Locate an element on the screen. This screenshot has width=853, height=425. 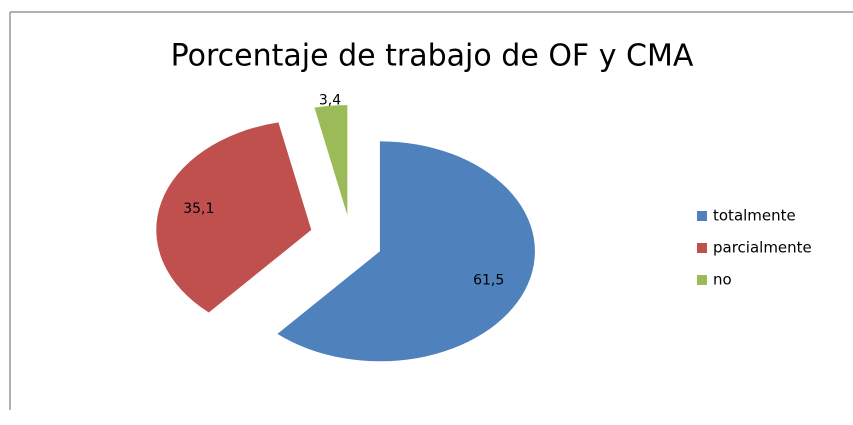
legend-label: parcialmente is located at coordinates (762, 248).